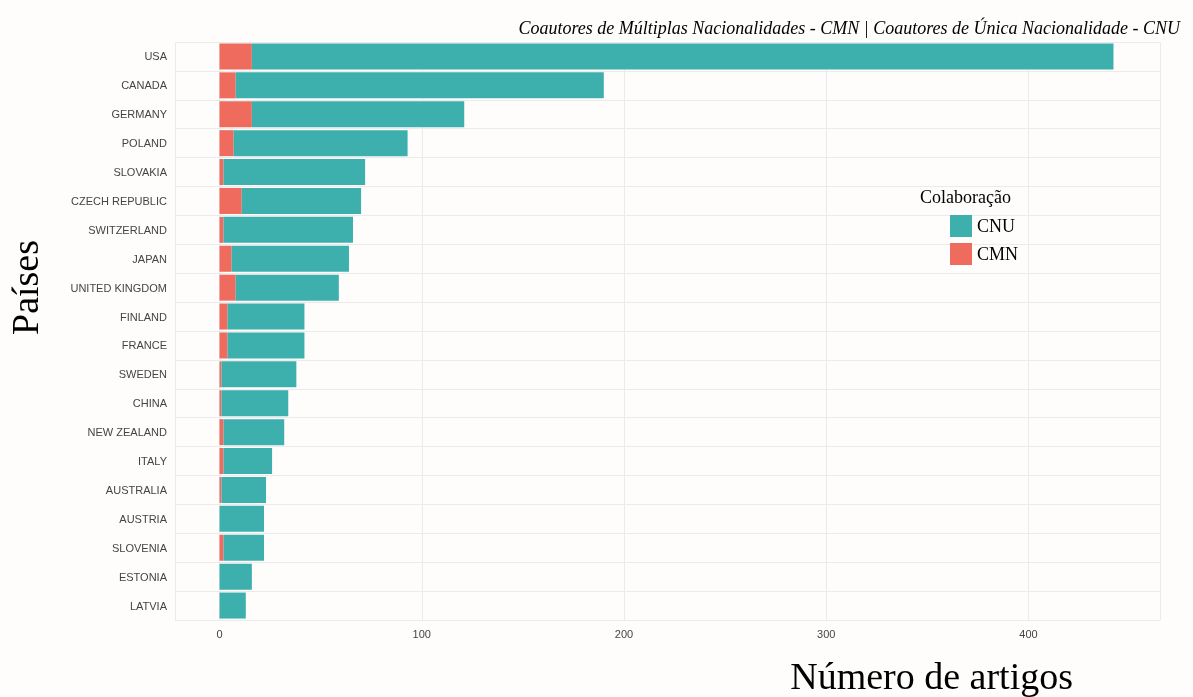 The width and height of the screenshot is (1193, 697). I want to click on y-tick-label: SWITZERLAND, so click(128, 229).